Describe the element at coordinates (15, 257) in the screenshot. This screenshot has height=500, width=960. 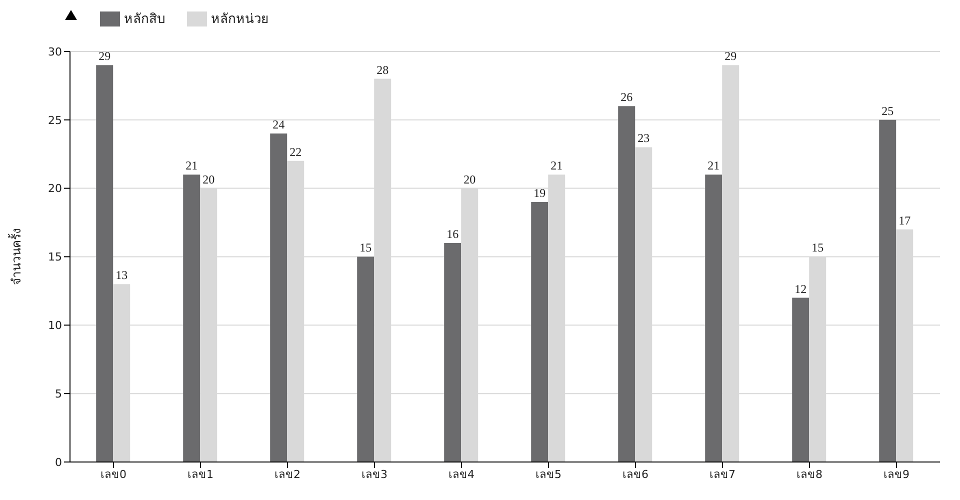
I see `y-axis-title: จำนวนครั้ง` at that location.